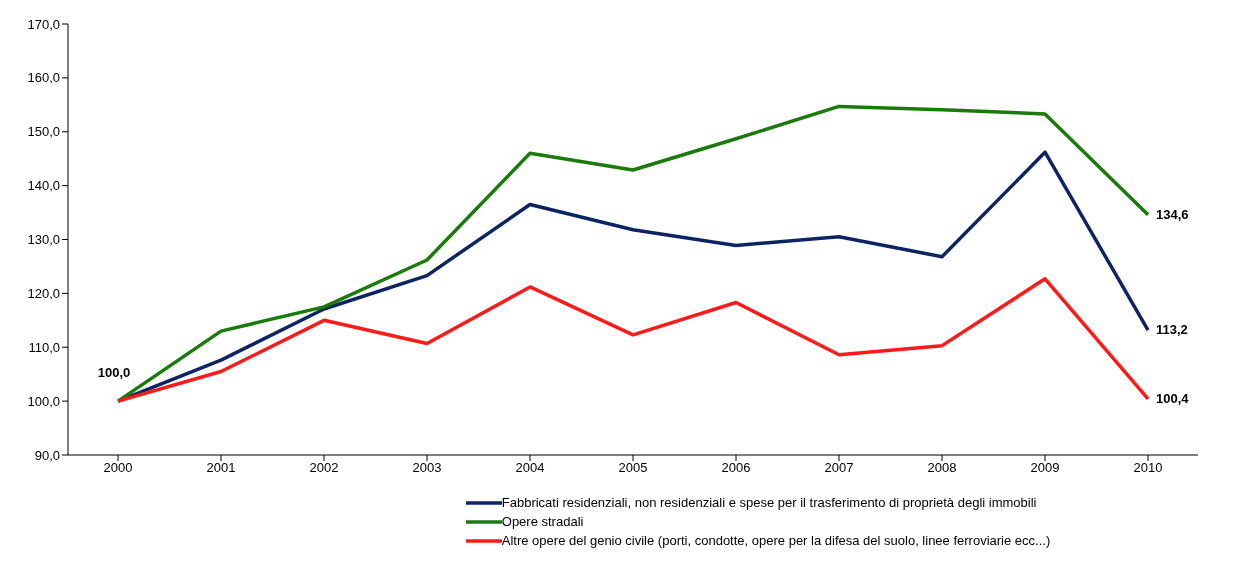 The width and height of the screenshot is (1258, 570). I want to click on y-tick-label: 110,0, so click(44, 347).